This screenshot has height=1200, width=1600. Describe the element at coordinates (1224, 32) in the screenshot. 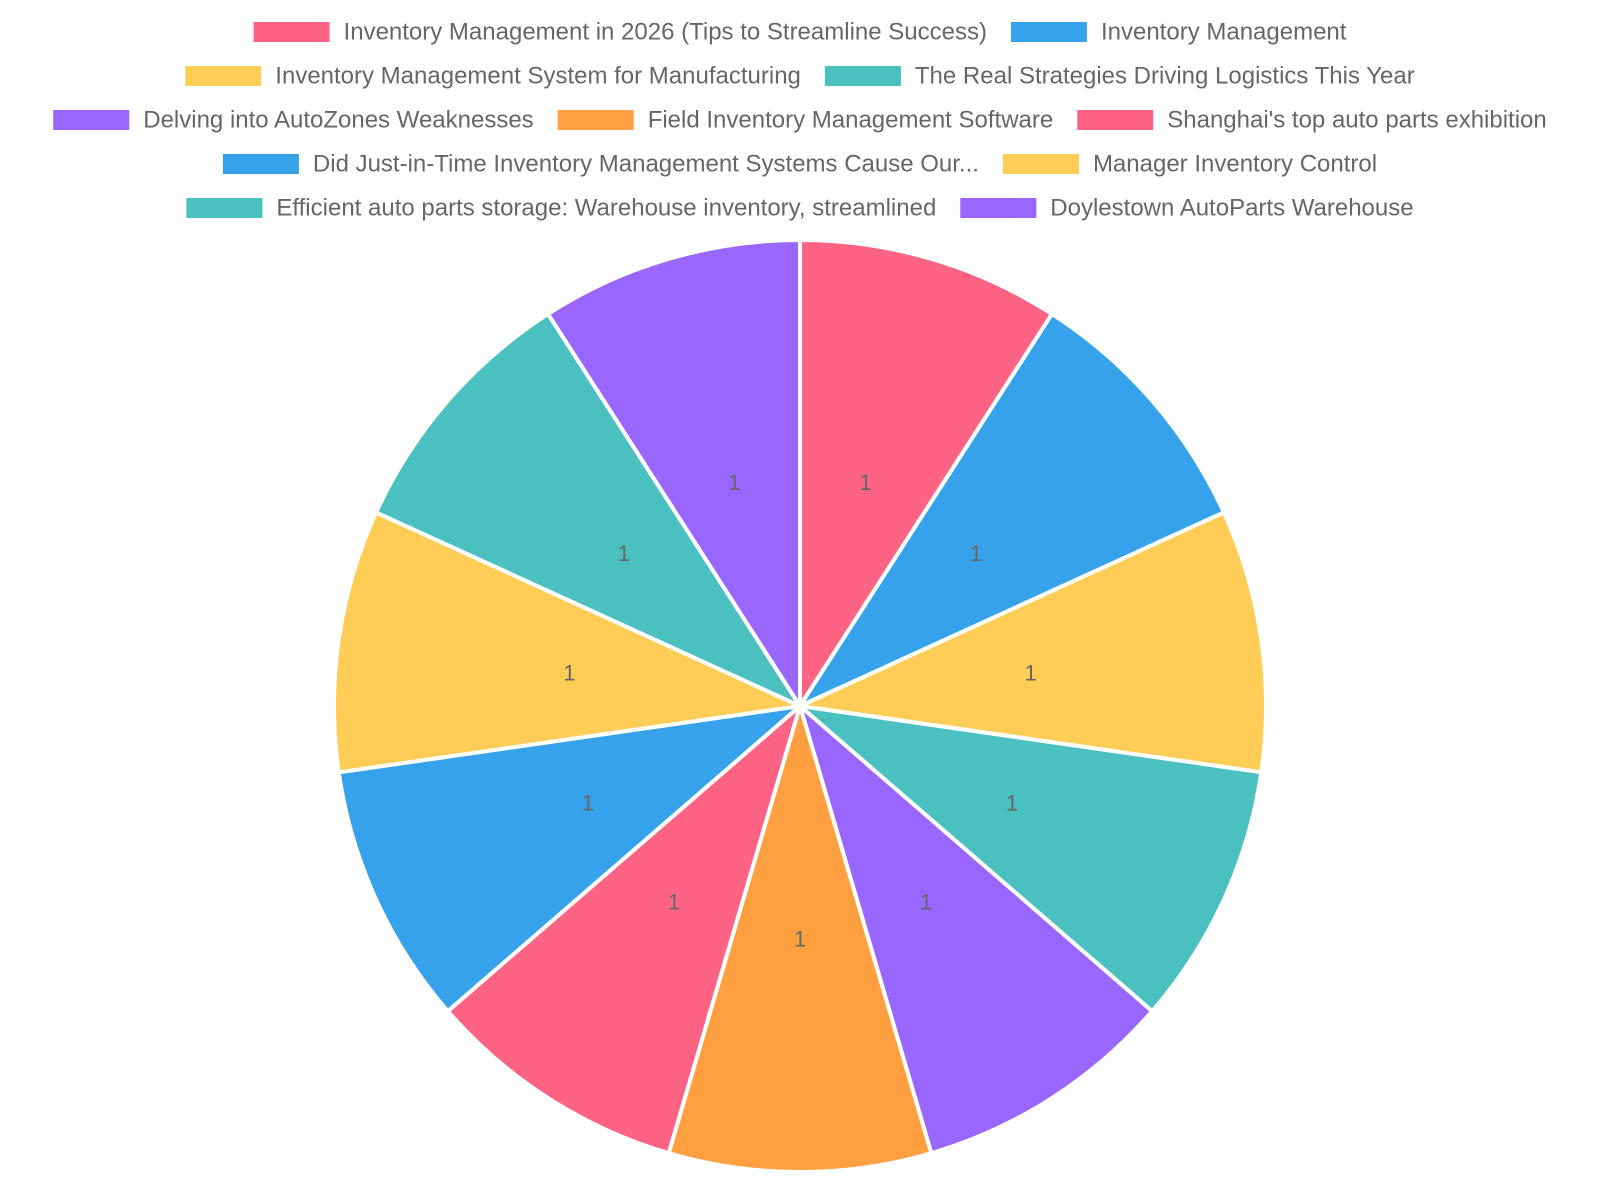

I see `legend-label: Inventory Management` at that location.